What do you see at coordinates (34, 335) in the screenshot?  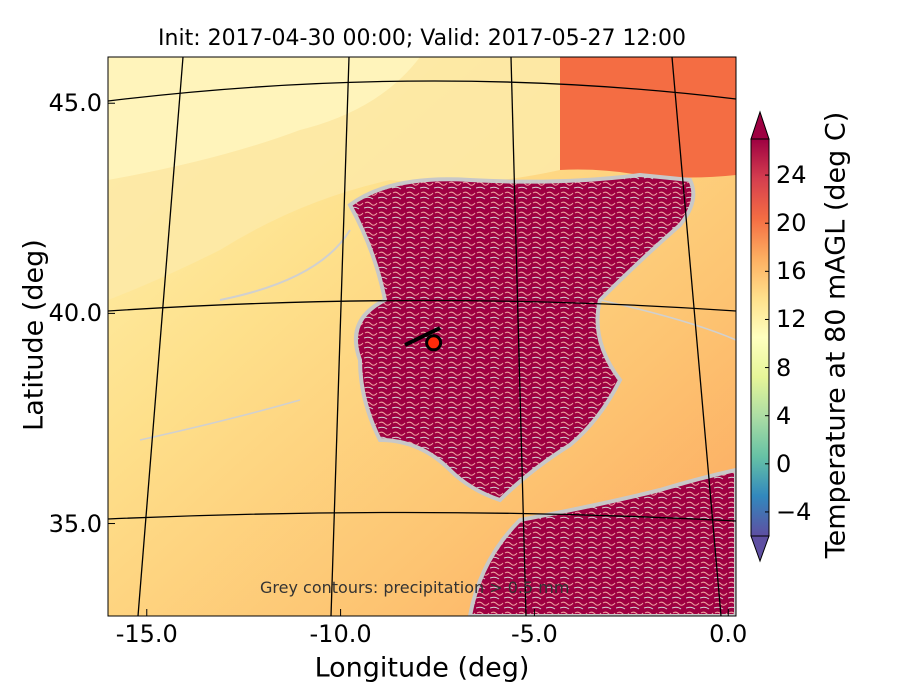 I see `y-axis-title: Latitude (deg)` at bounding box center [34, 335].